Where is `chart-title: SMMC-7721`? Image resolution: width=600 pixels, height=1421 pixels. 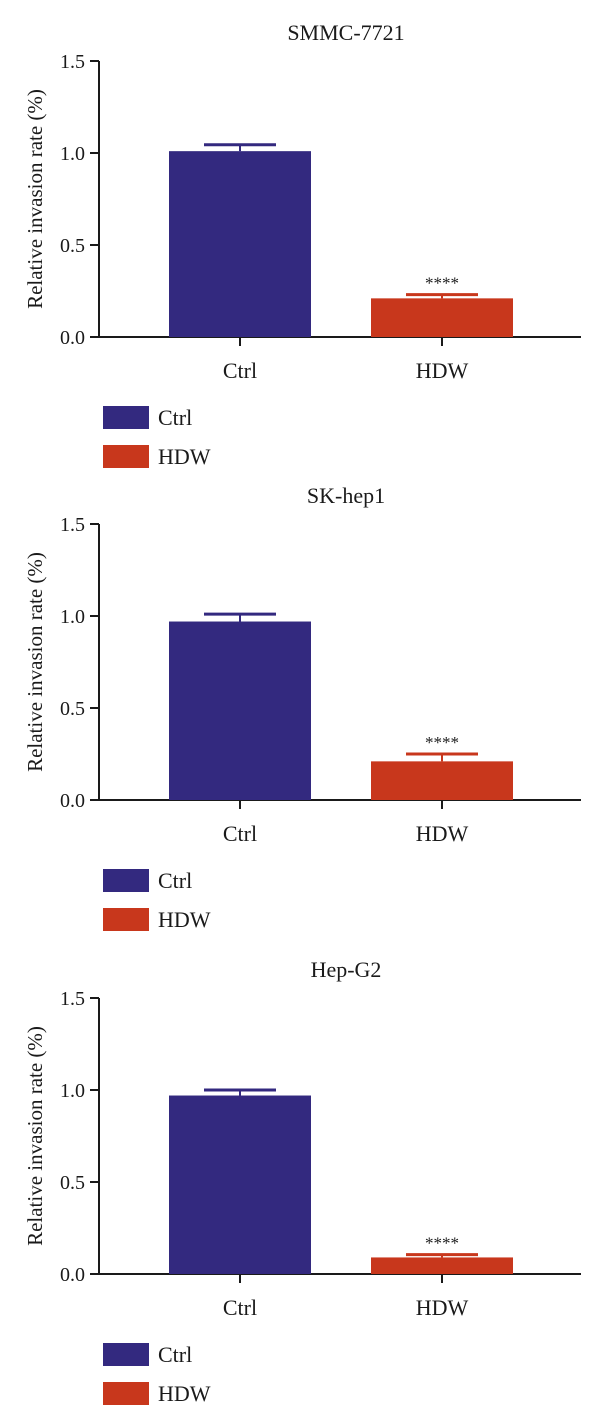
chart-title: SMMC-7721 is located at coordinates (345, 32).